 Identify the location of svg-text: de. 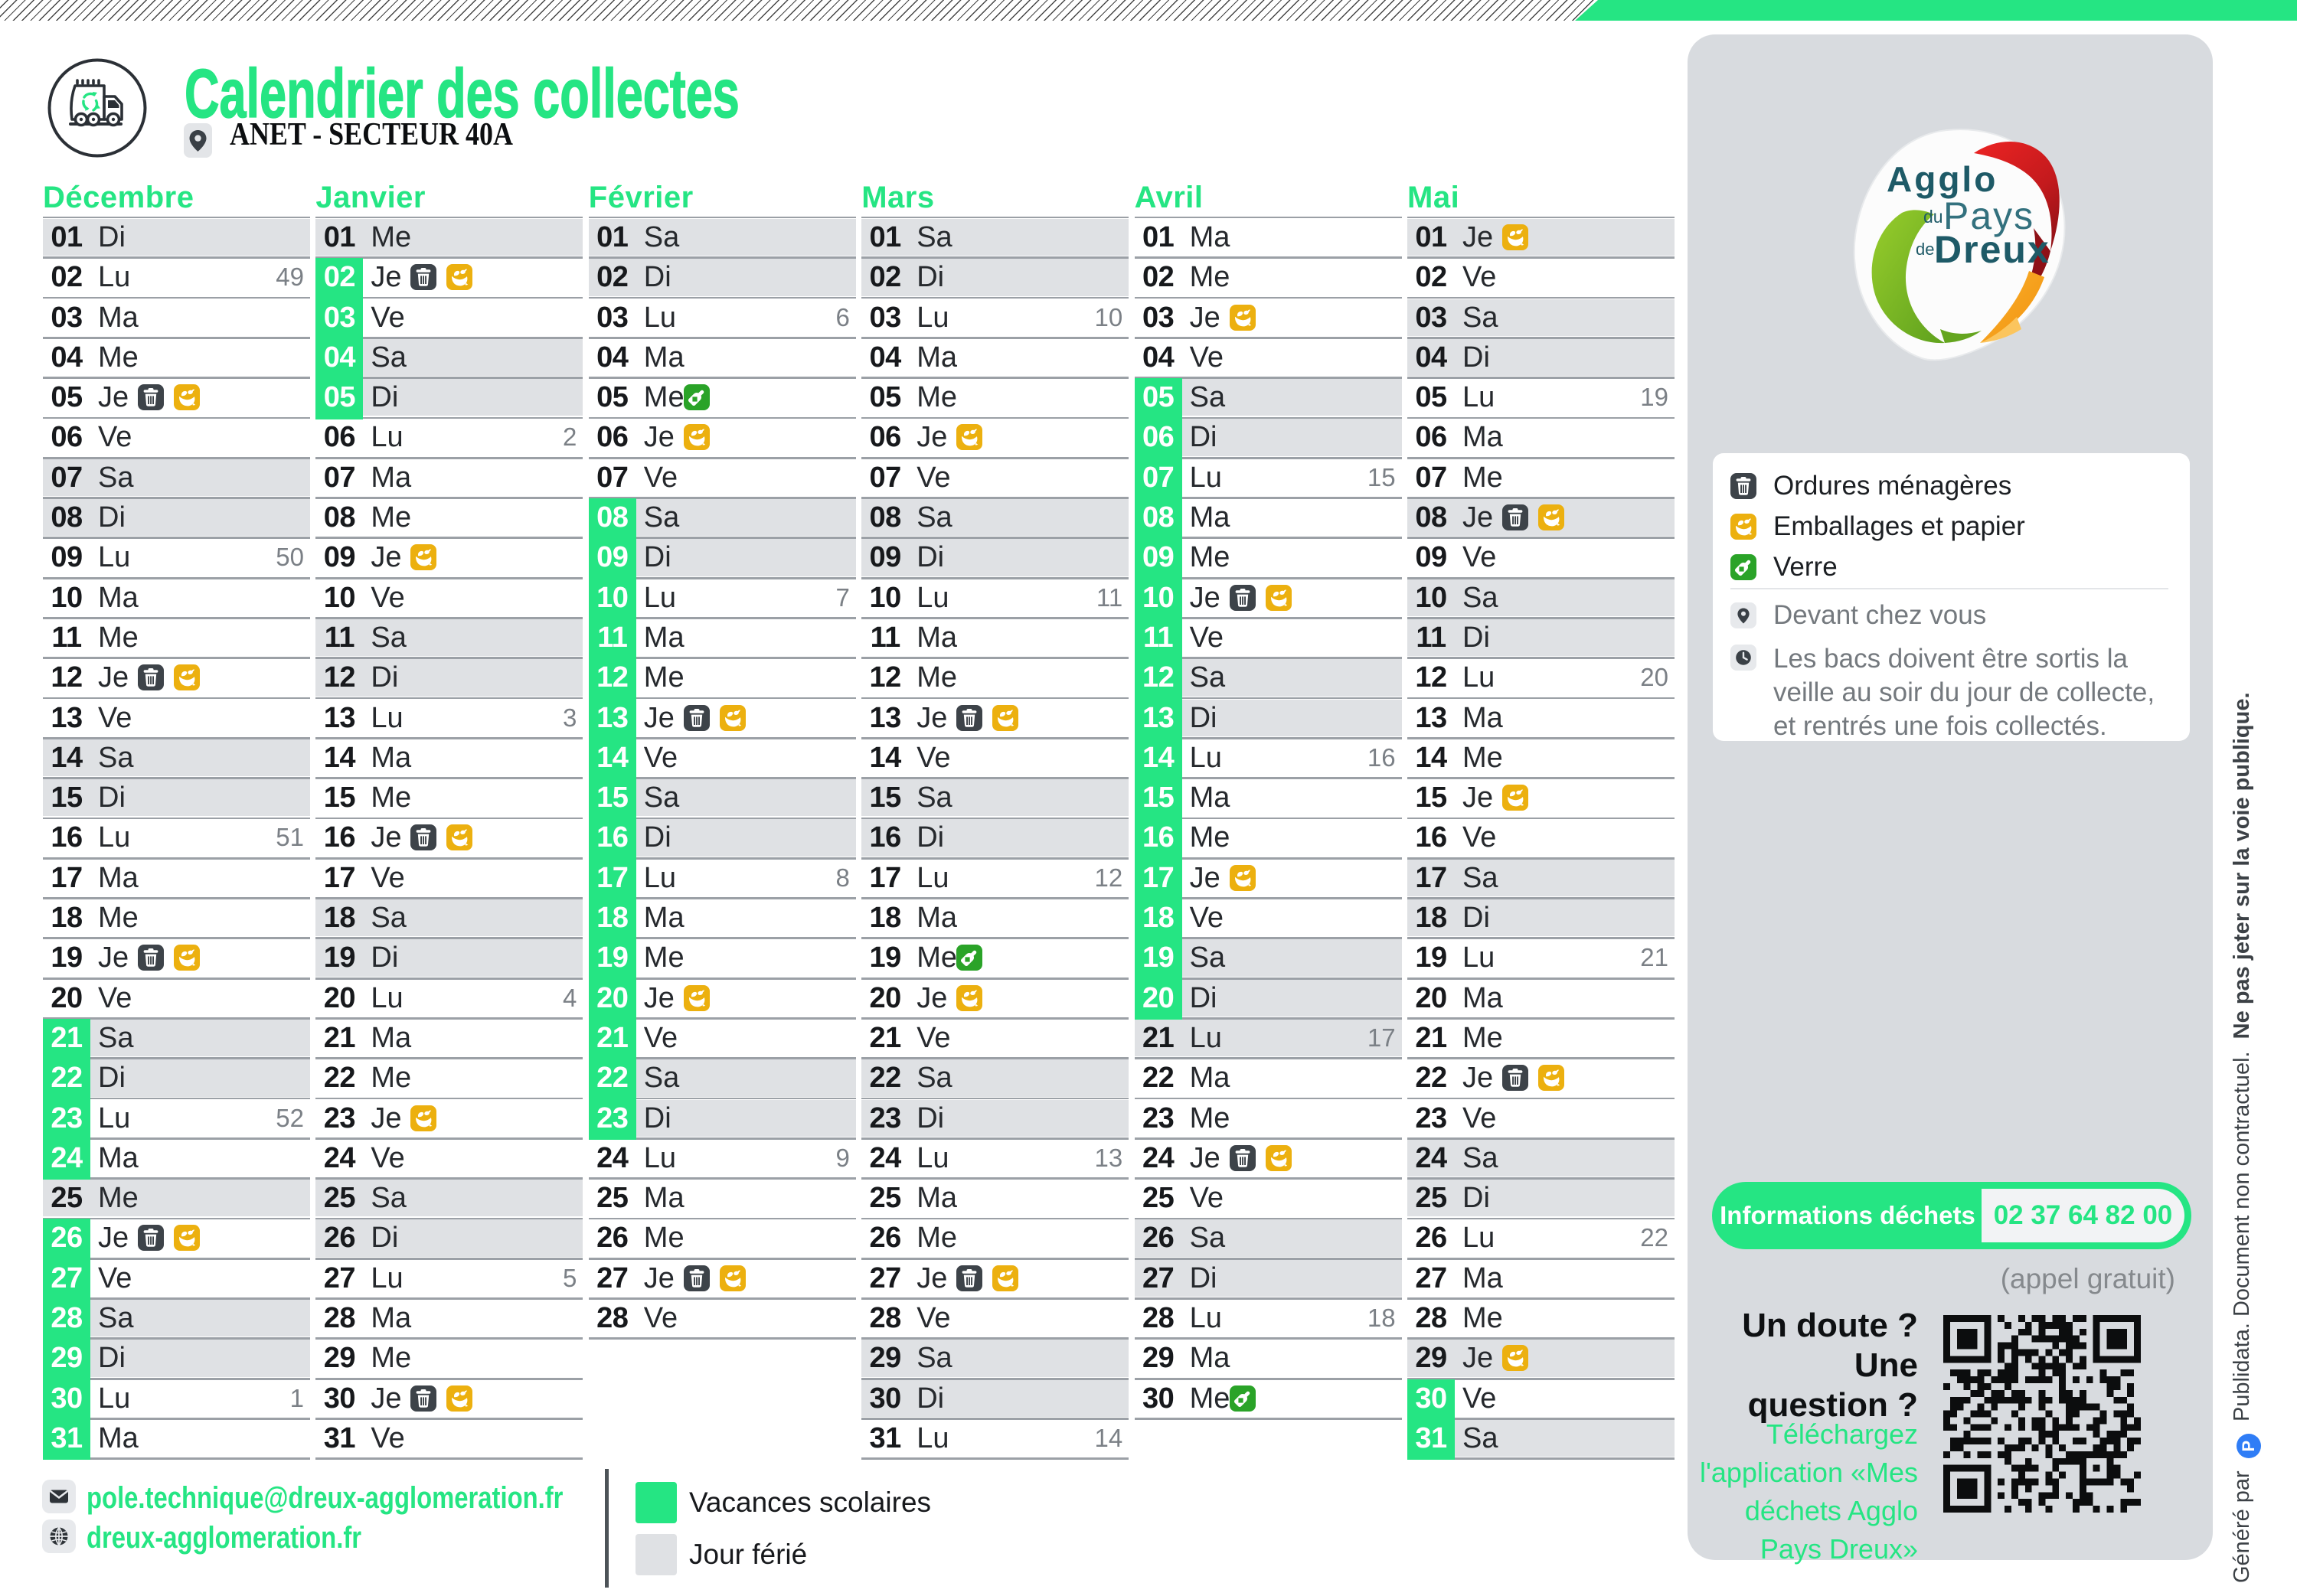
(1925, 249).